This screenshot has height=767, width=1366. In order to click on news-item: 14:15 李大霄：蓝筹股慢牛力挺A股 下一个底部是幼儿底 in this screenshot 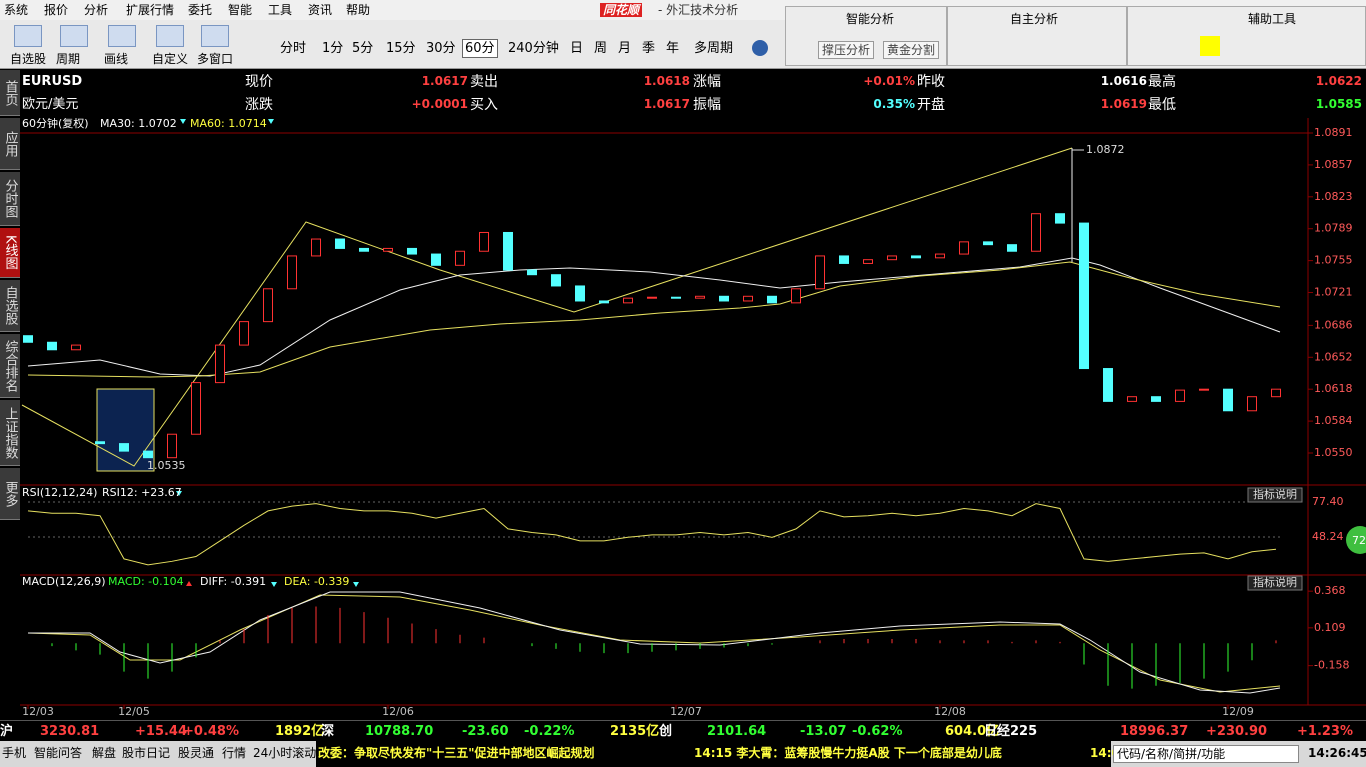, I will do `click(848, 753)`.